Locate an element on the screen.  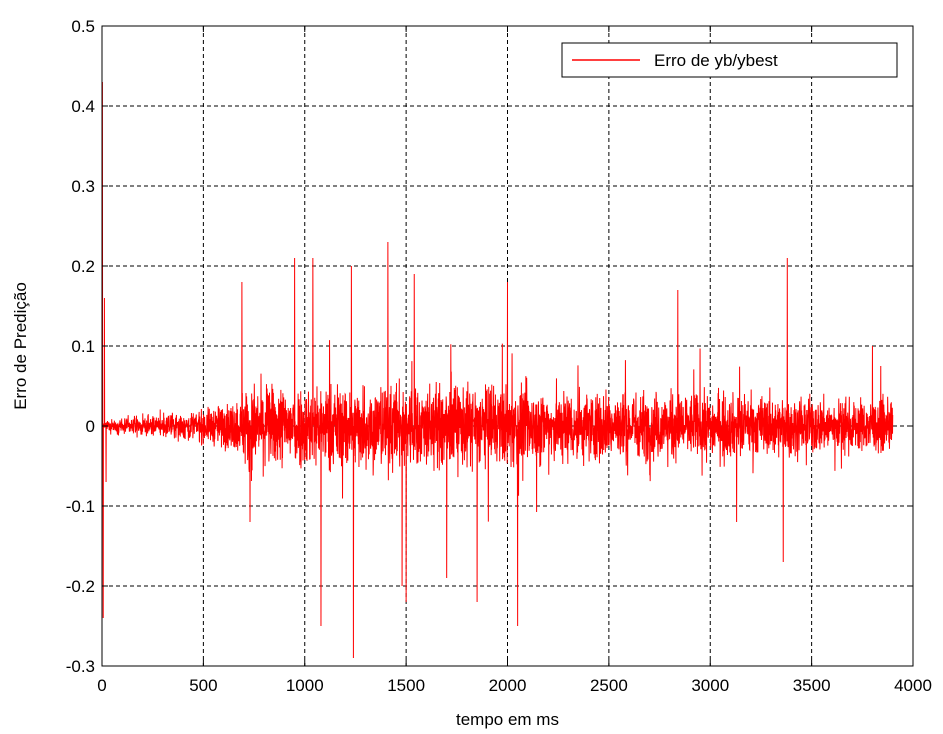
y-tick-label: -0.3 is located at coordinates (80, 666).